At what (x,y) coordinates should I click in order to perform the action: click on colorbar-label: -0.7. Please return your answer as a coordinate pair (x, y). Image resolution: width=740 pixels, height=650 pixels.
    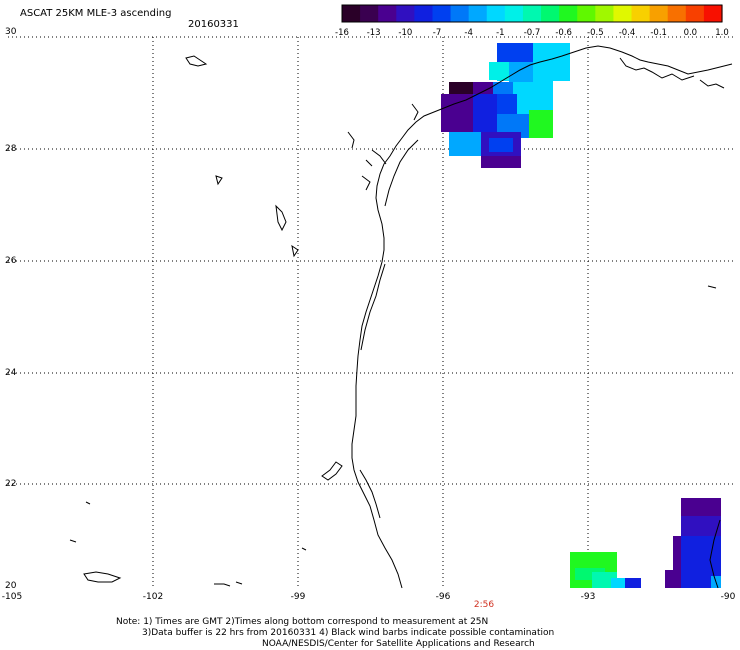
    Looking at the image, I should click on (532, 33).